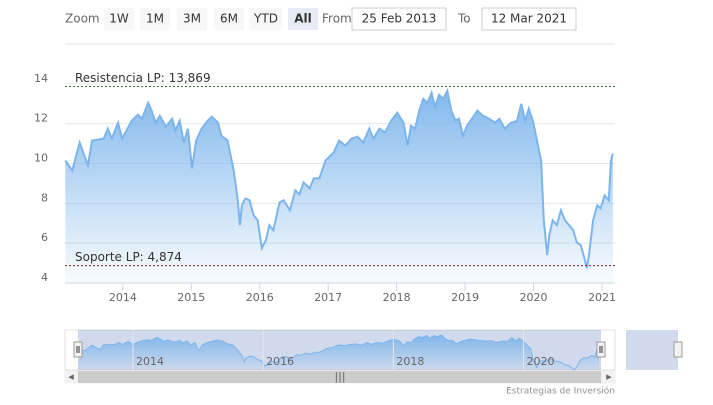  I want to click on zoom-button-label: 1W, so click(119, 19).